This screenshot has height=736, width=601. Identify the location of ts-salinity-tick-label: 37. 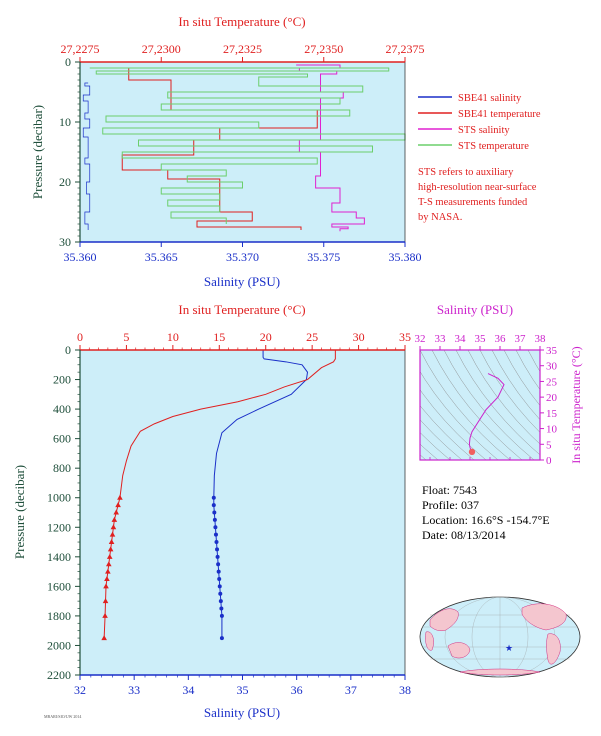
(521, 339).